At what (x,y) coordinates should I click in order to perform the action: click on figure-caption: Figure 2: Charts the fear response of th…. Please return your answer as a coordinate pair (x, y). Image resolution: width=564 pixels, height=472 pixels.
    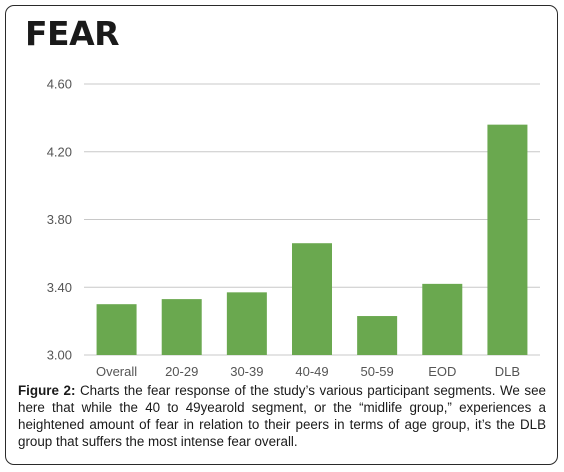
    Looking at the image, I should click on (282, 416).